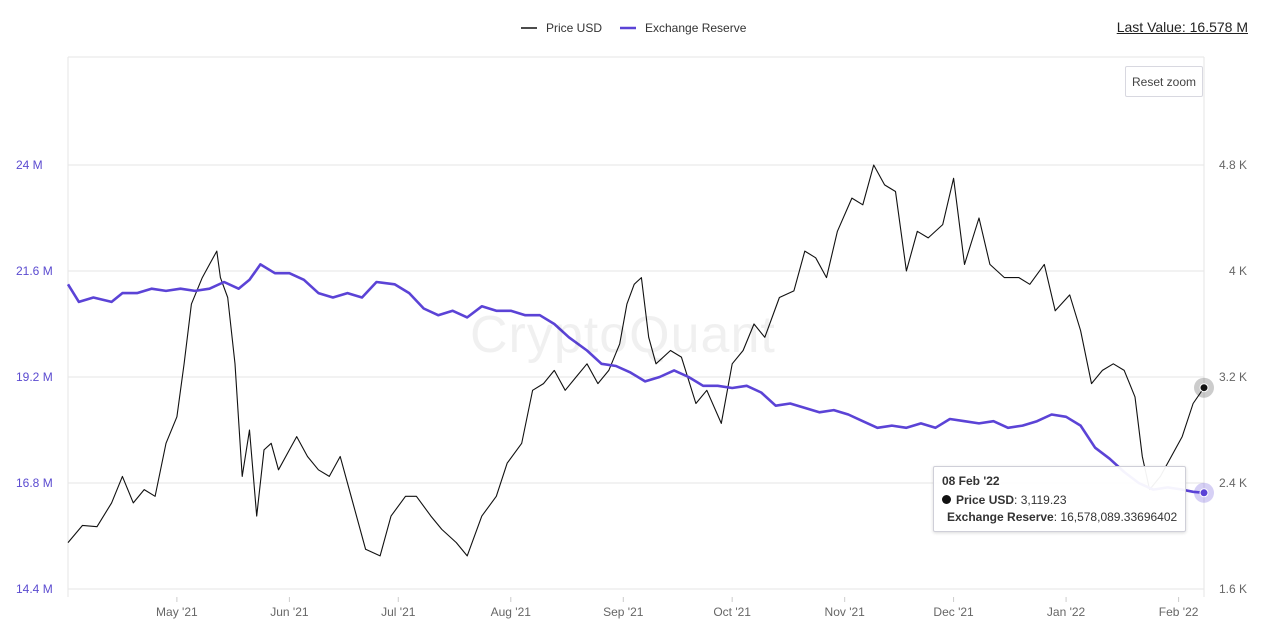  Describe the element at coordinates (971, 481) in the screenshot. I see `tooltip-date: 08 Feb '22` at that location.